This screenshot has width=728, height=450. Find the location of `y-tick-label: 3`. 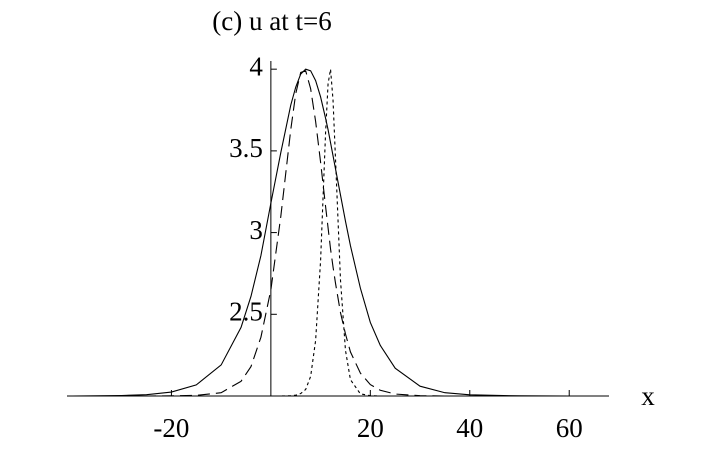

y-tick-label: 3 is located at coordinates (256, 230).